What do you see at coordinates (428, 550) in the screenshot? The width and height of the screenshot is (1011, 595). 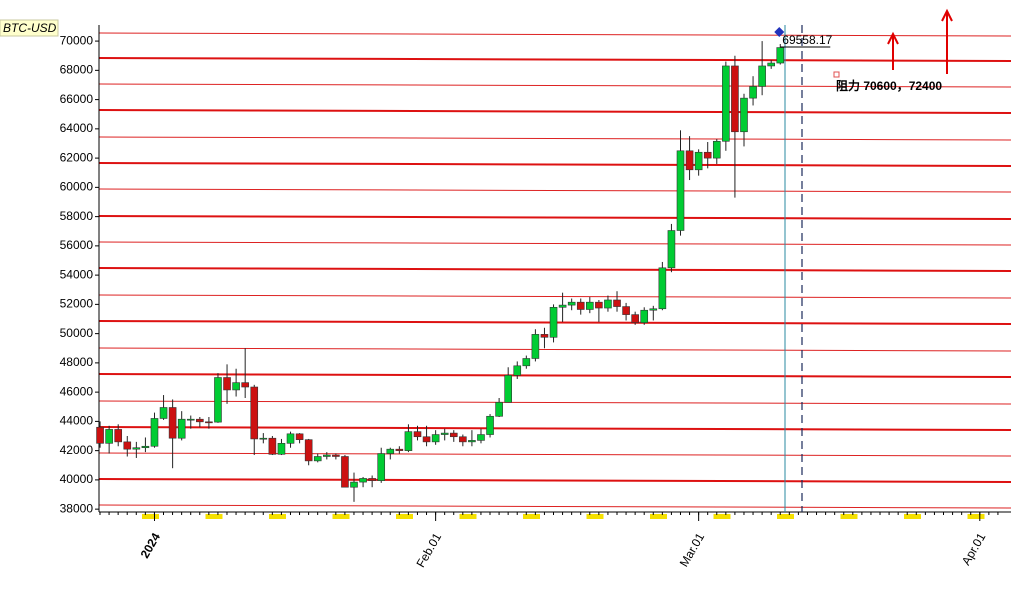 I see `x-tick-label: Feb.01` at bounding box center [428, 550].